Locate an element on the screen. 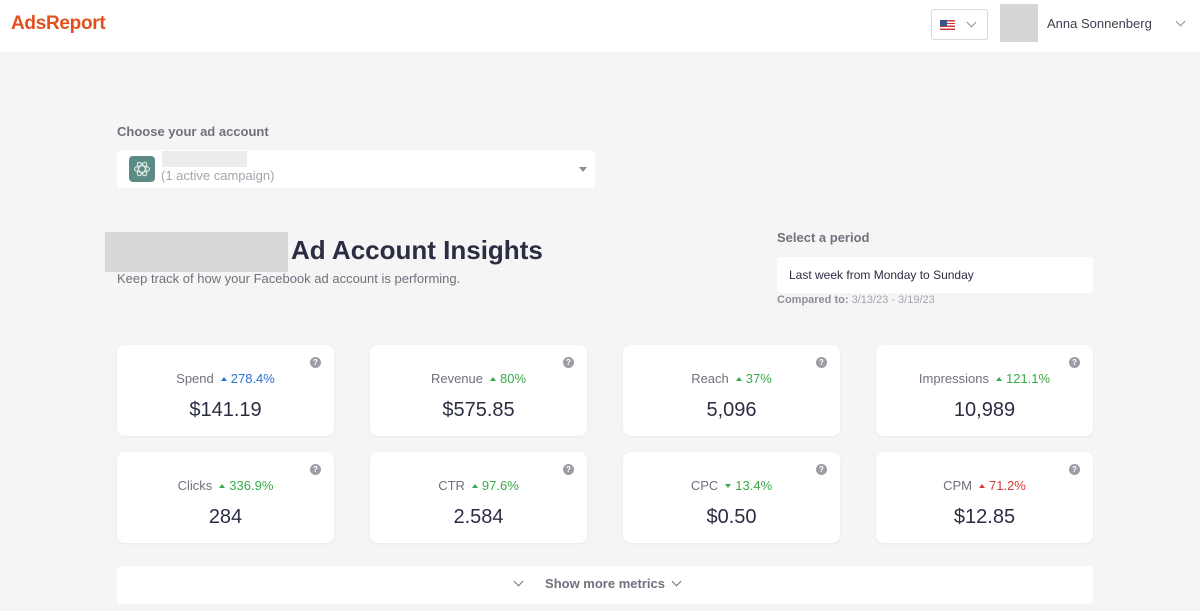 The image size is (1200, 611). metric-header: CTR 97.6% is located at coordinates (478, 485).